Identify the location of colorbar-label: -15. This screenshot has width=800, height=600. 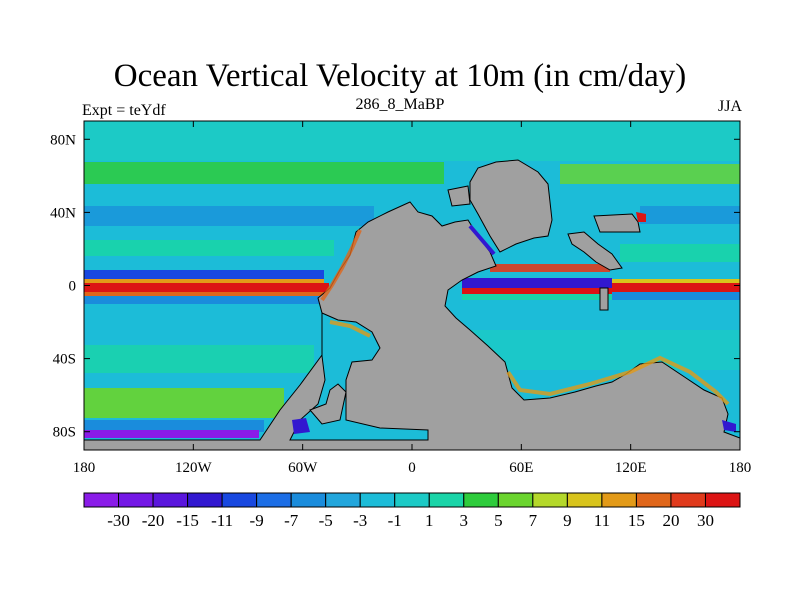
(187, 520).